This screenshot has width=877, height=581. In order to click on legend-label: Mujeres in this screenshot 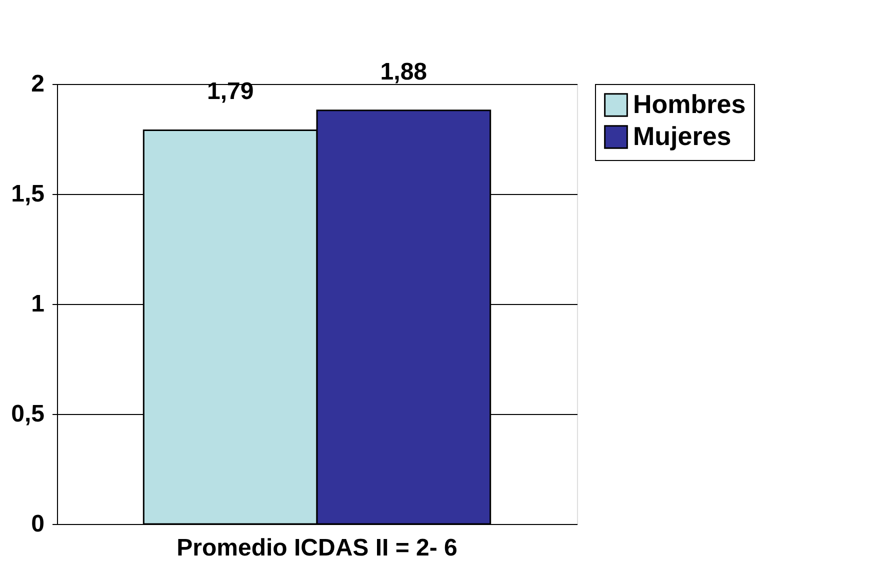, I will do `click(682, 136)`.